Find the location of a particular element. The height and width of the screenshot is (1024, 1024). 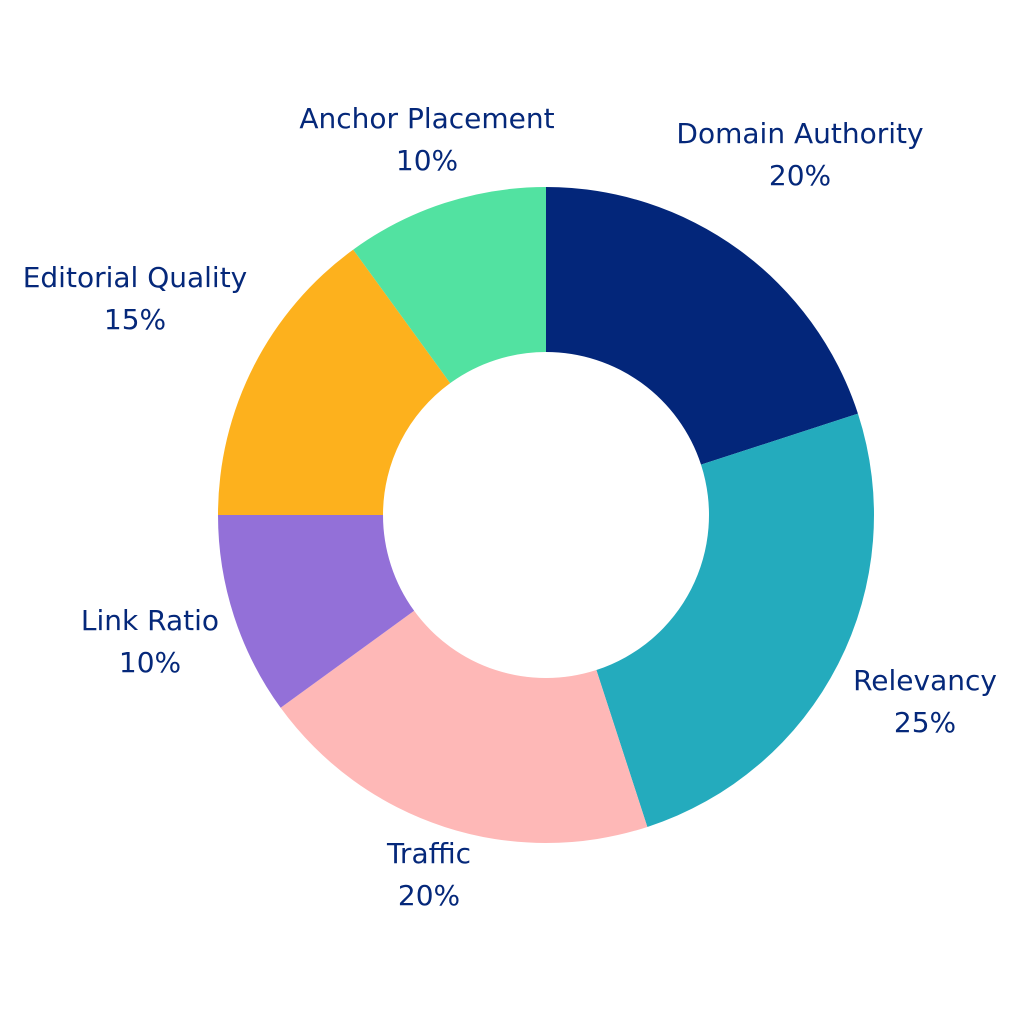

slice-relevancy is located at coordinates (735, 620).